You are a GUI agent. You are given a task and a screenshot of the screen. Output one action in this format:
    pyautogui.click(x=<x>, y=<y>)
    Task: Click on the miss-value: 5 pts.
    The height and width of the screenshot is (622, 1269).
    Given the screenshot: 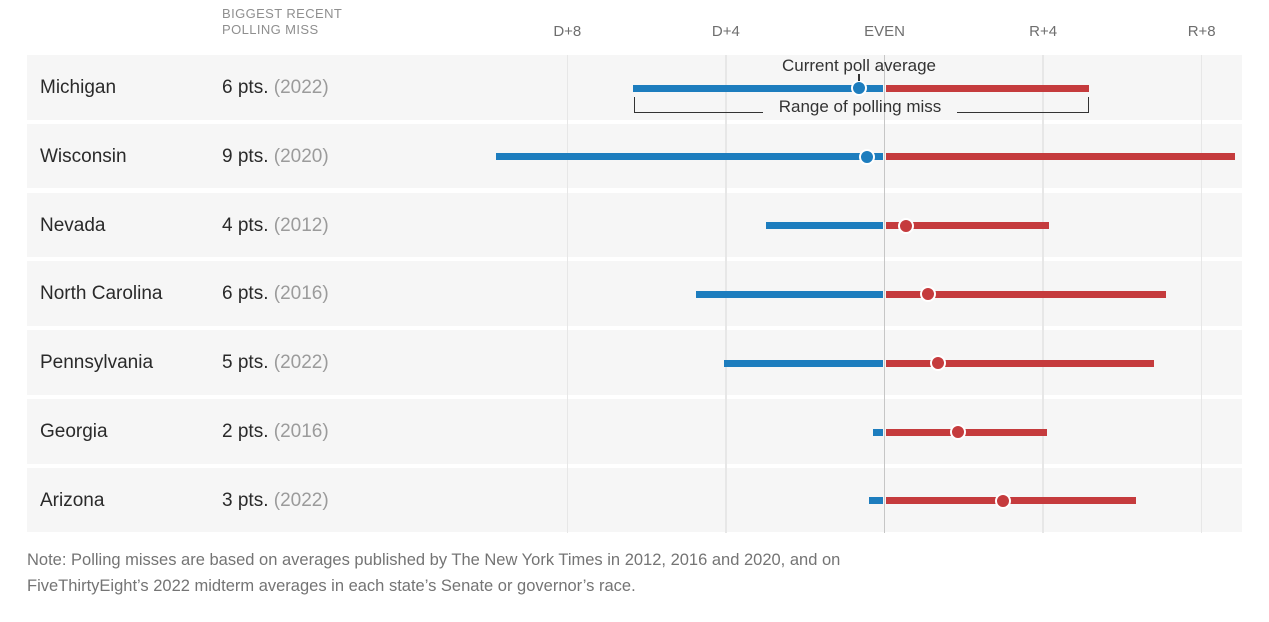 What is the action you would take?
    pyautogui.click(x=245, y=363)
    